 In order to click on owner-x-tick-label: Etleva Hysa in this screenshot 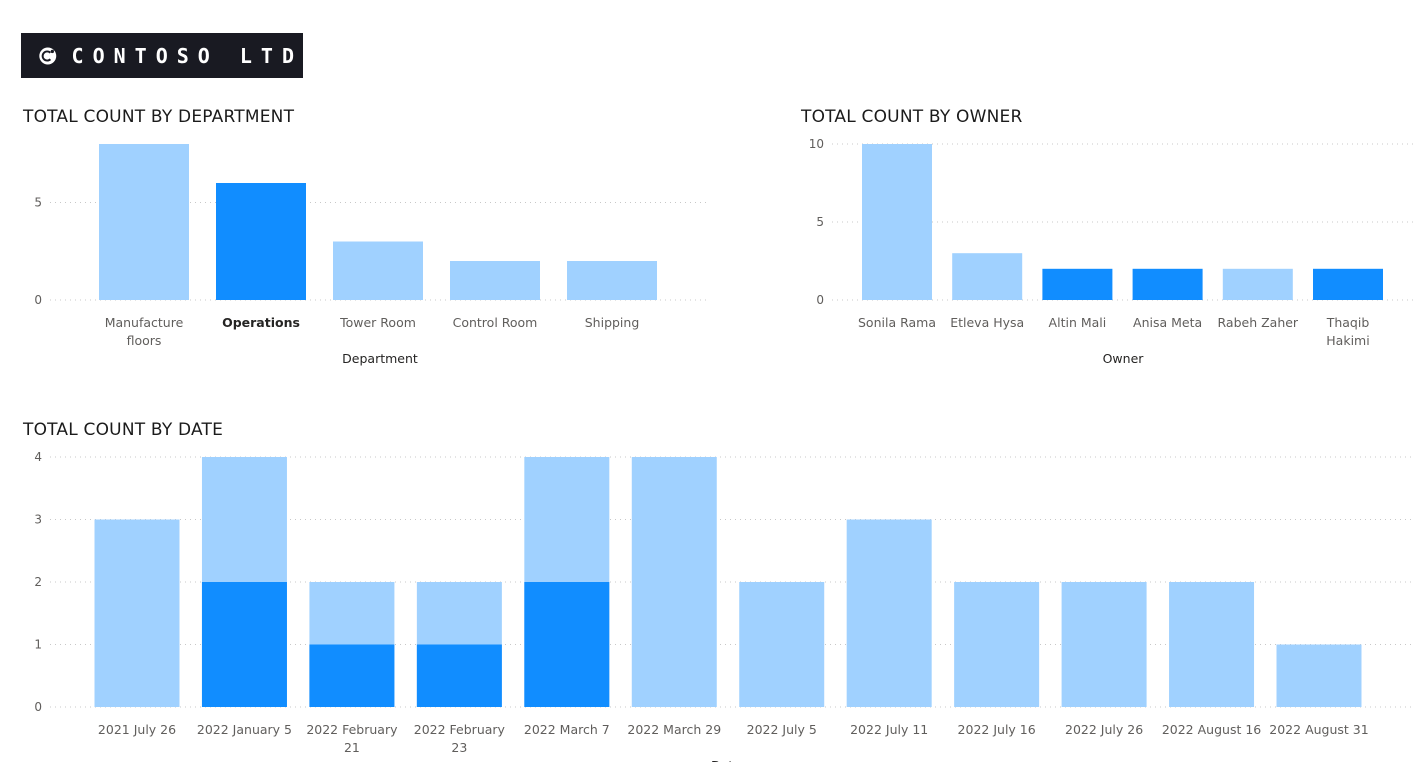, I will do `click(987, 322)`.